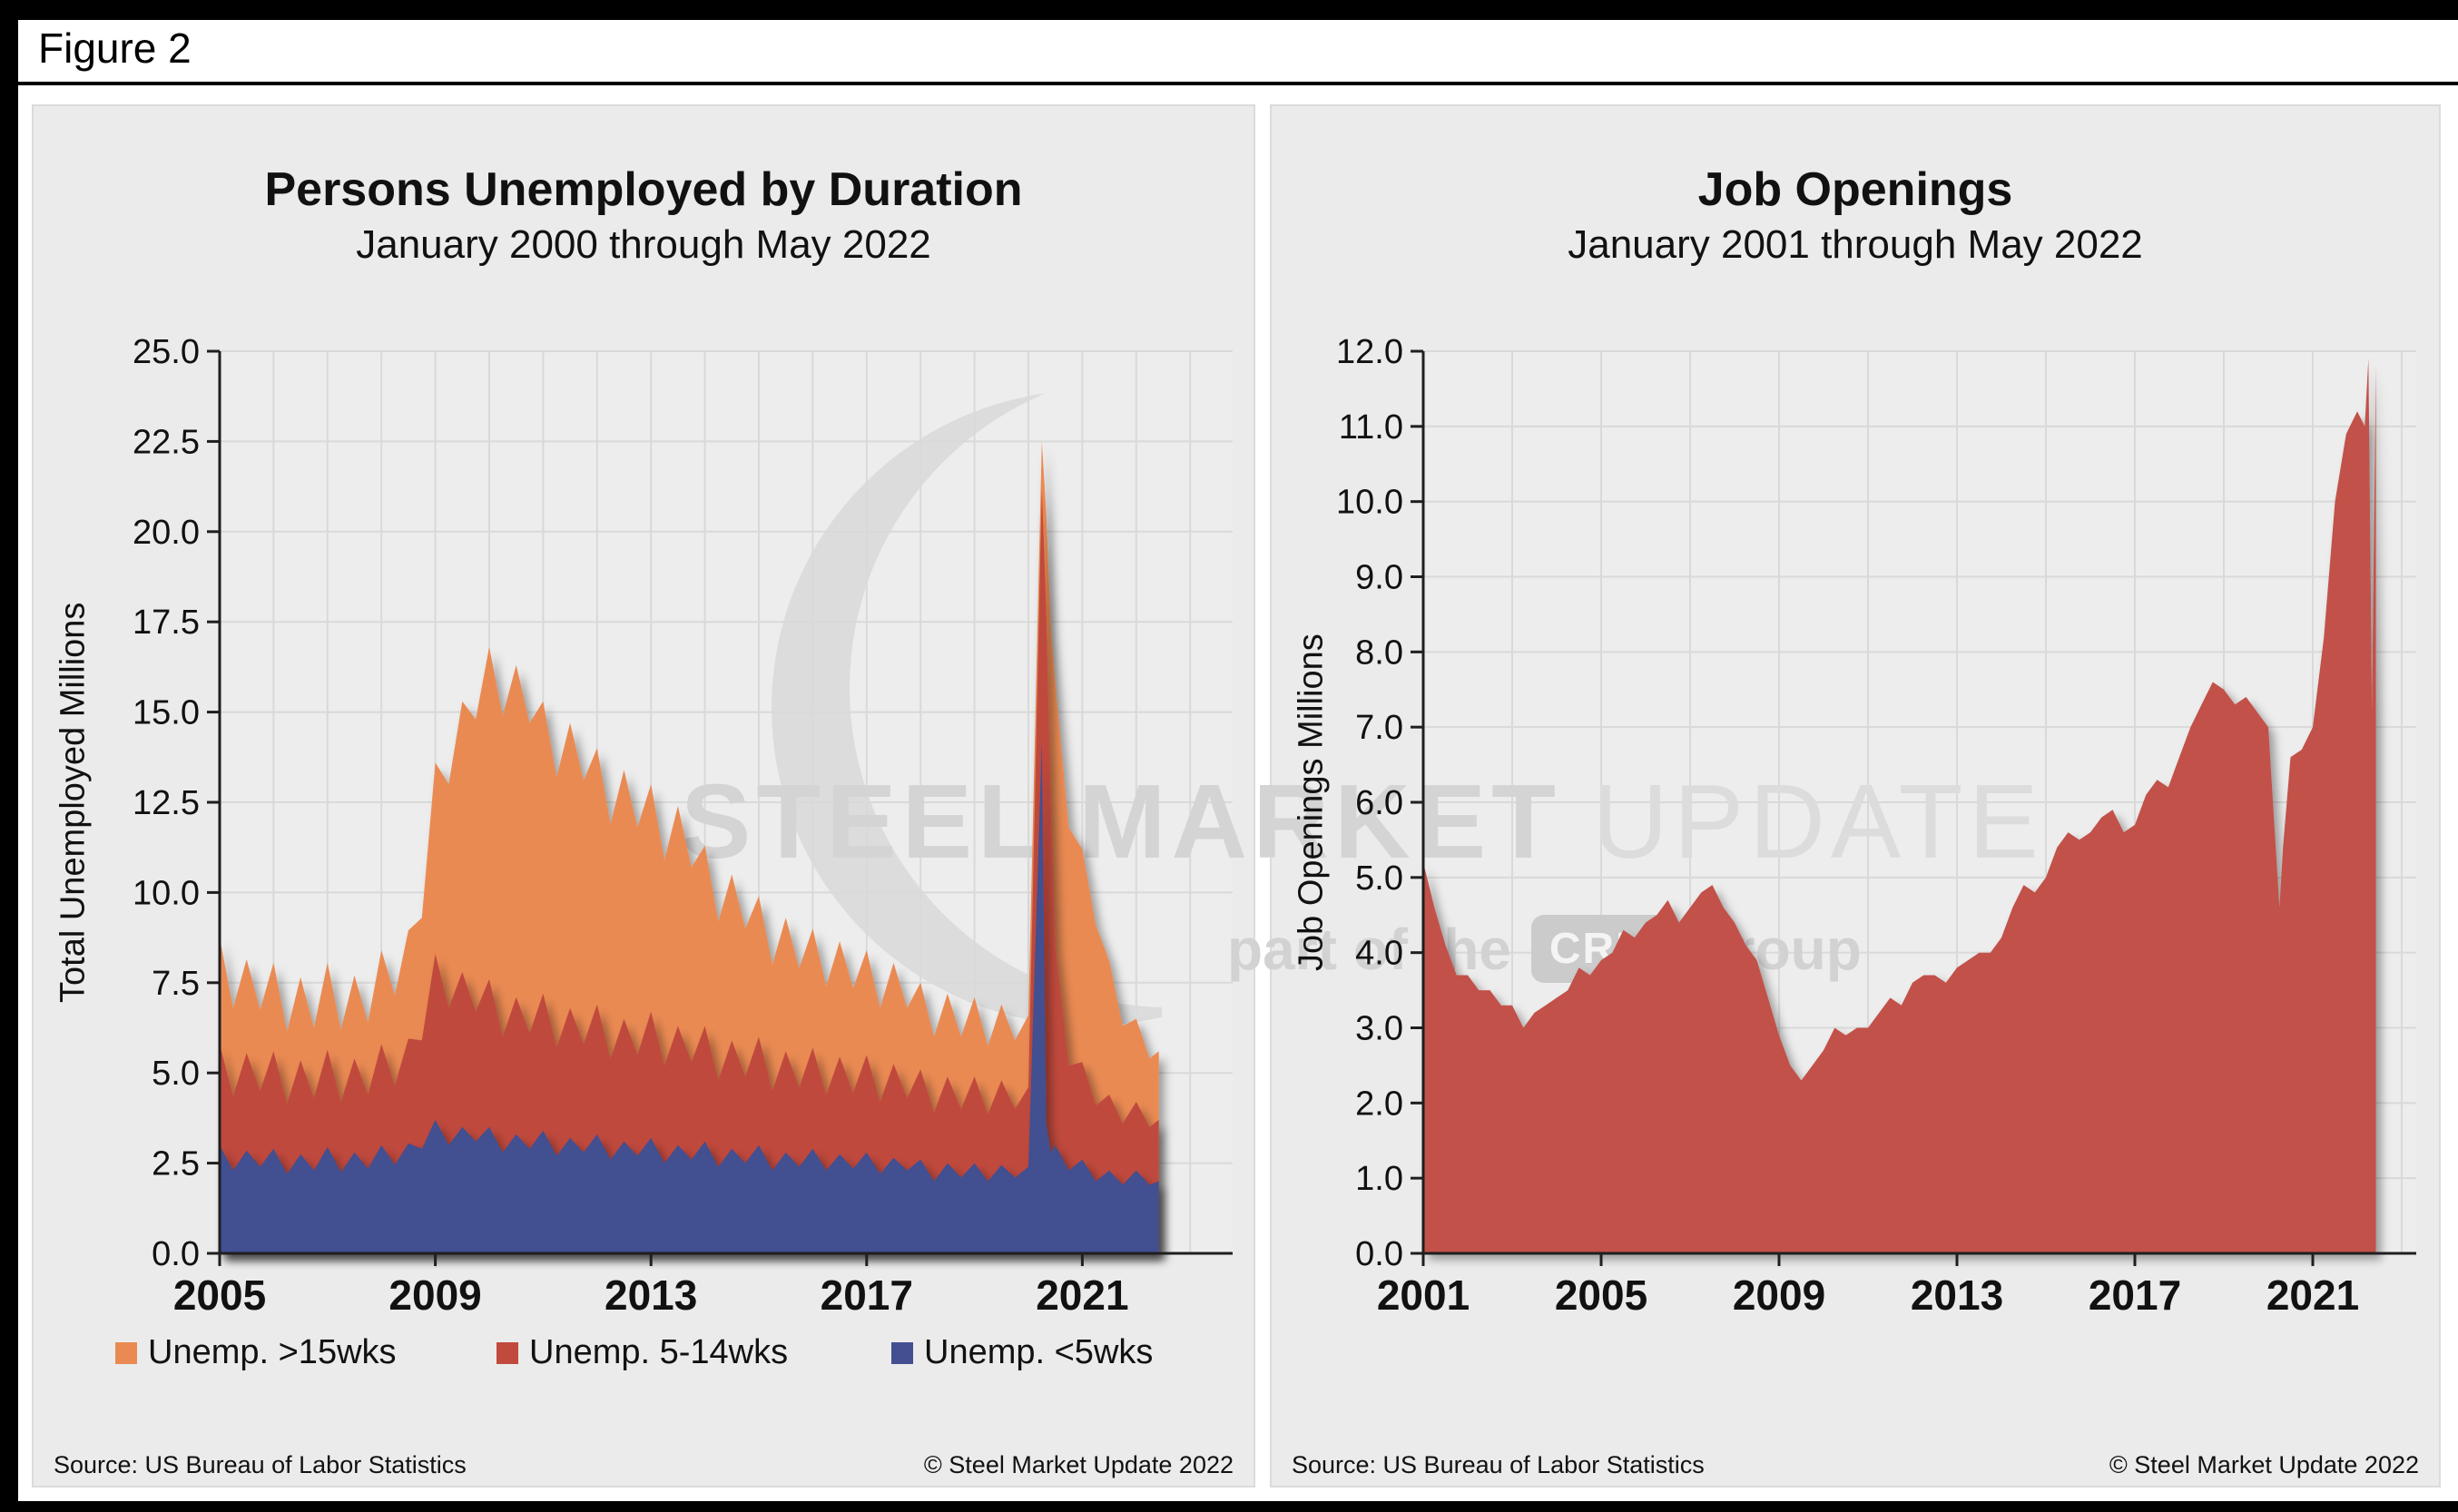  Describe the element at coordinates (1370, 352) in the screenshot. I see `y-tick-label: 12.0` at that location.